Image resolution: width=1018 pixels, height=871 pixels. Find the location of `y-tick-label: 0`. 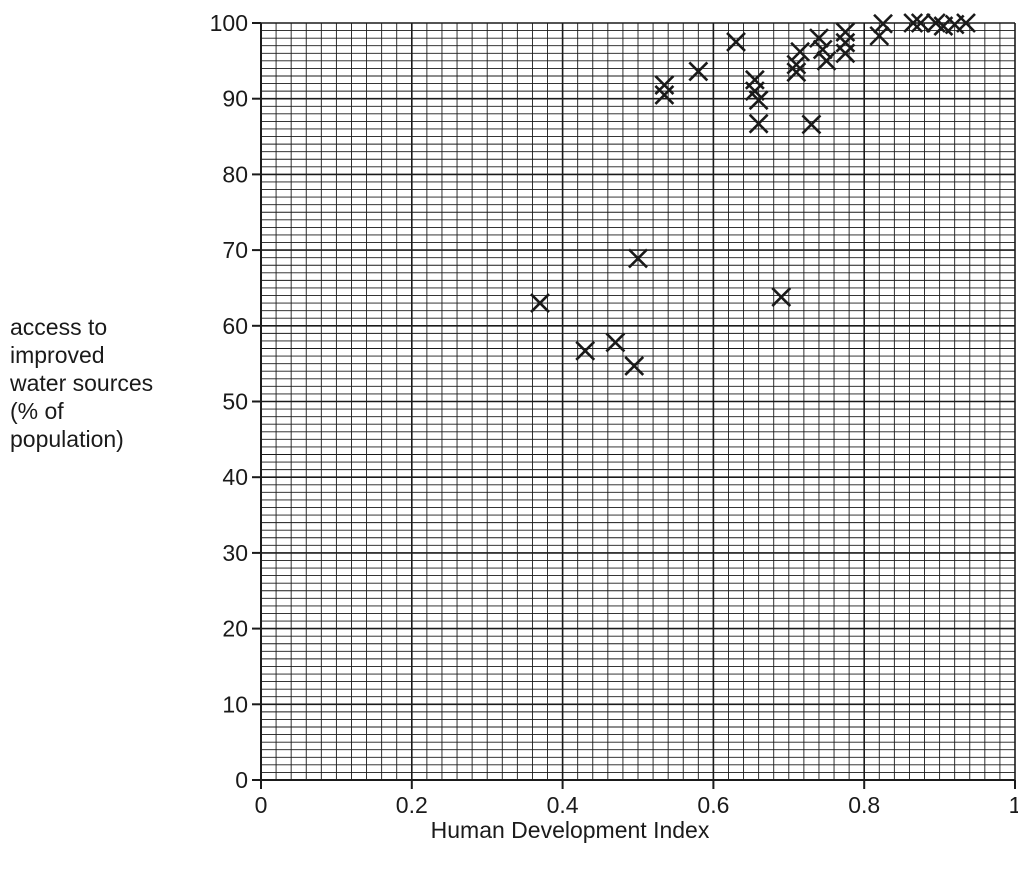

y-tick-label: 0 is located at coordinates (241, 780).